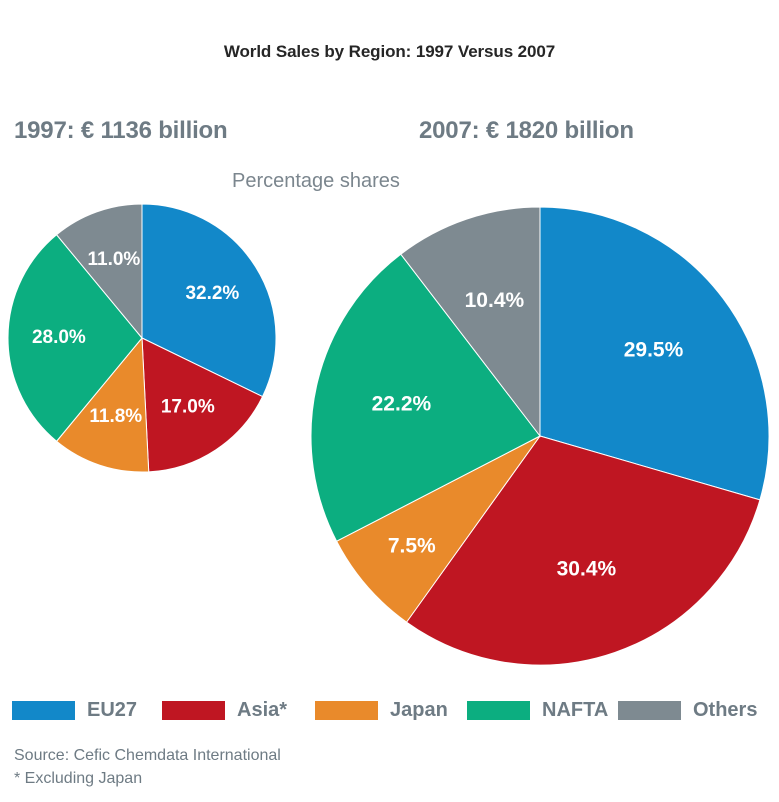 The width and height of the screenshot is (779, 802). I want to click on legend-label: Japan, so click(419, 710).